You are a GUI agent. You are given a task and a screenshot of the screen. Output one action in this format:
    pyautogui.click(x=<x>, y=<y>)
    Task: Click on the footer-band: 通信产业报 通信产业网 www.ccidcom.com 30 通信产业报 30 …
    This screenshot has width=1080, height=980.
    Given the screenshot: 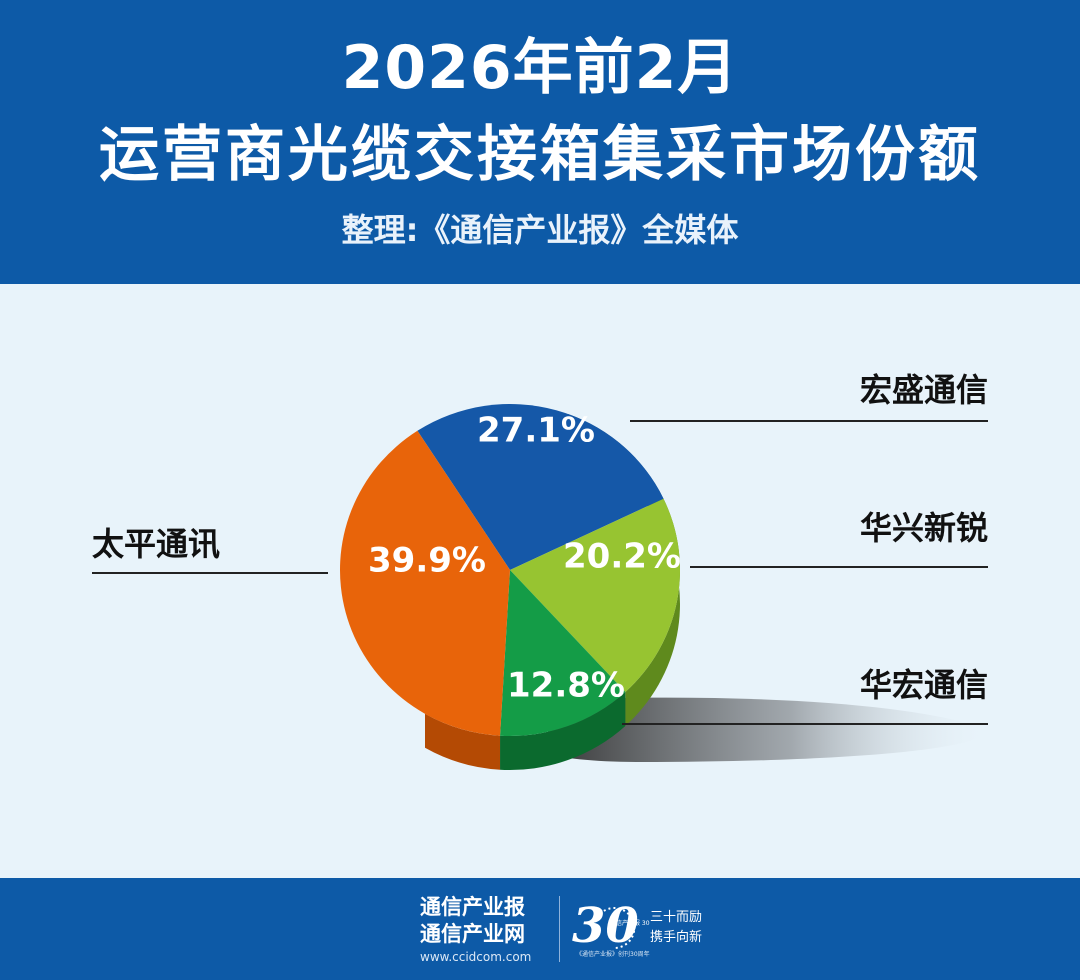 What is the action you would take?
    pyautogui.click(x=540, y=929)
    